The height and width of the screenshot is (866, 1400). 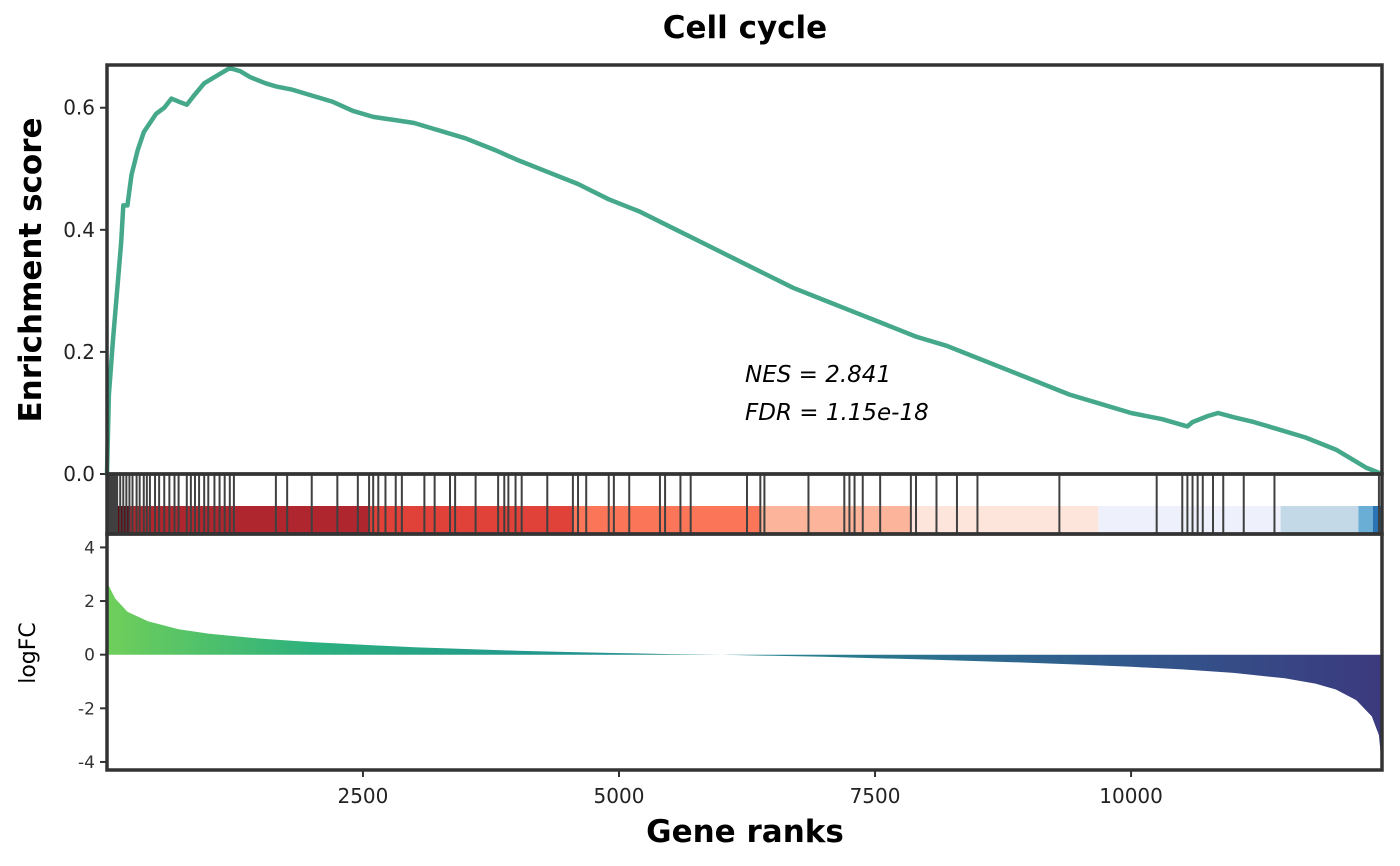 What do you see at coordinates (619, 796) in the screenshot?
I see `x-tick-label: 5000` at bounding box center [619, 796].